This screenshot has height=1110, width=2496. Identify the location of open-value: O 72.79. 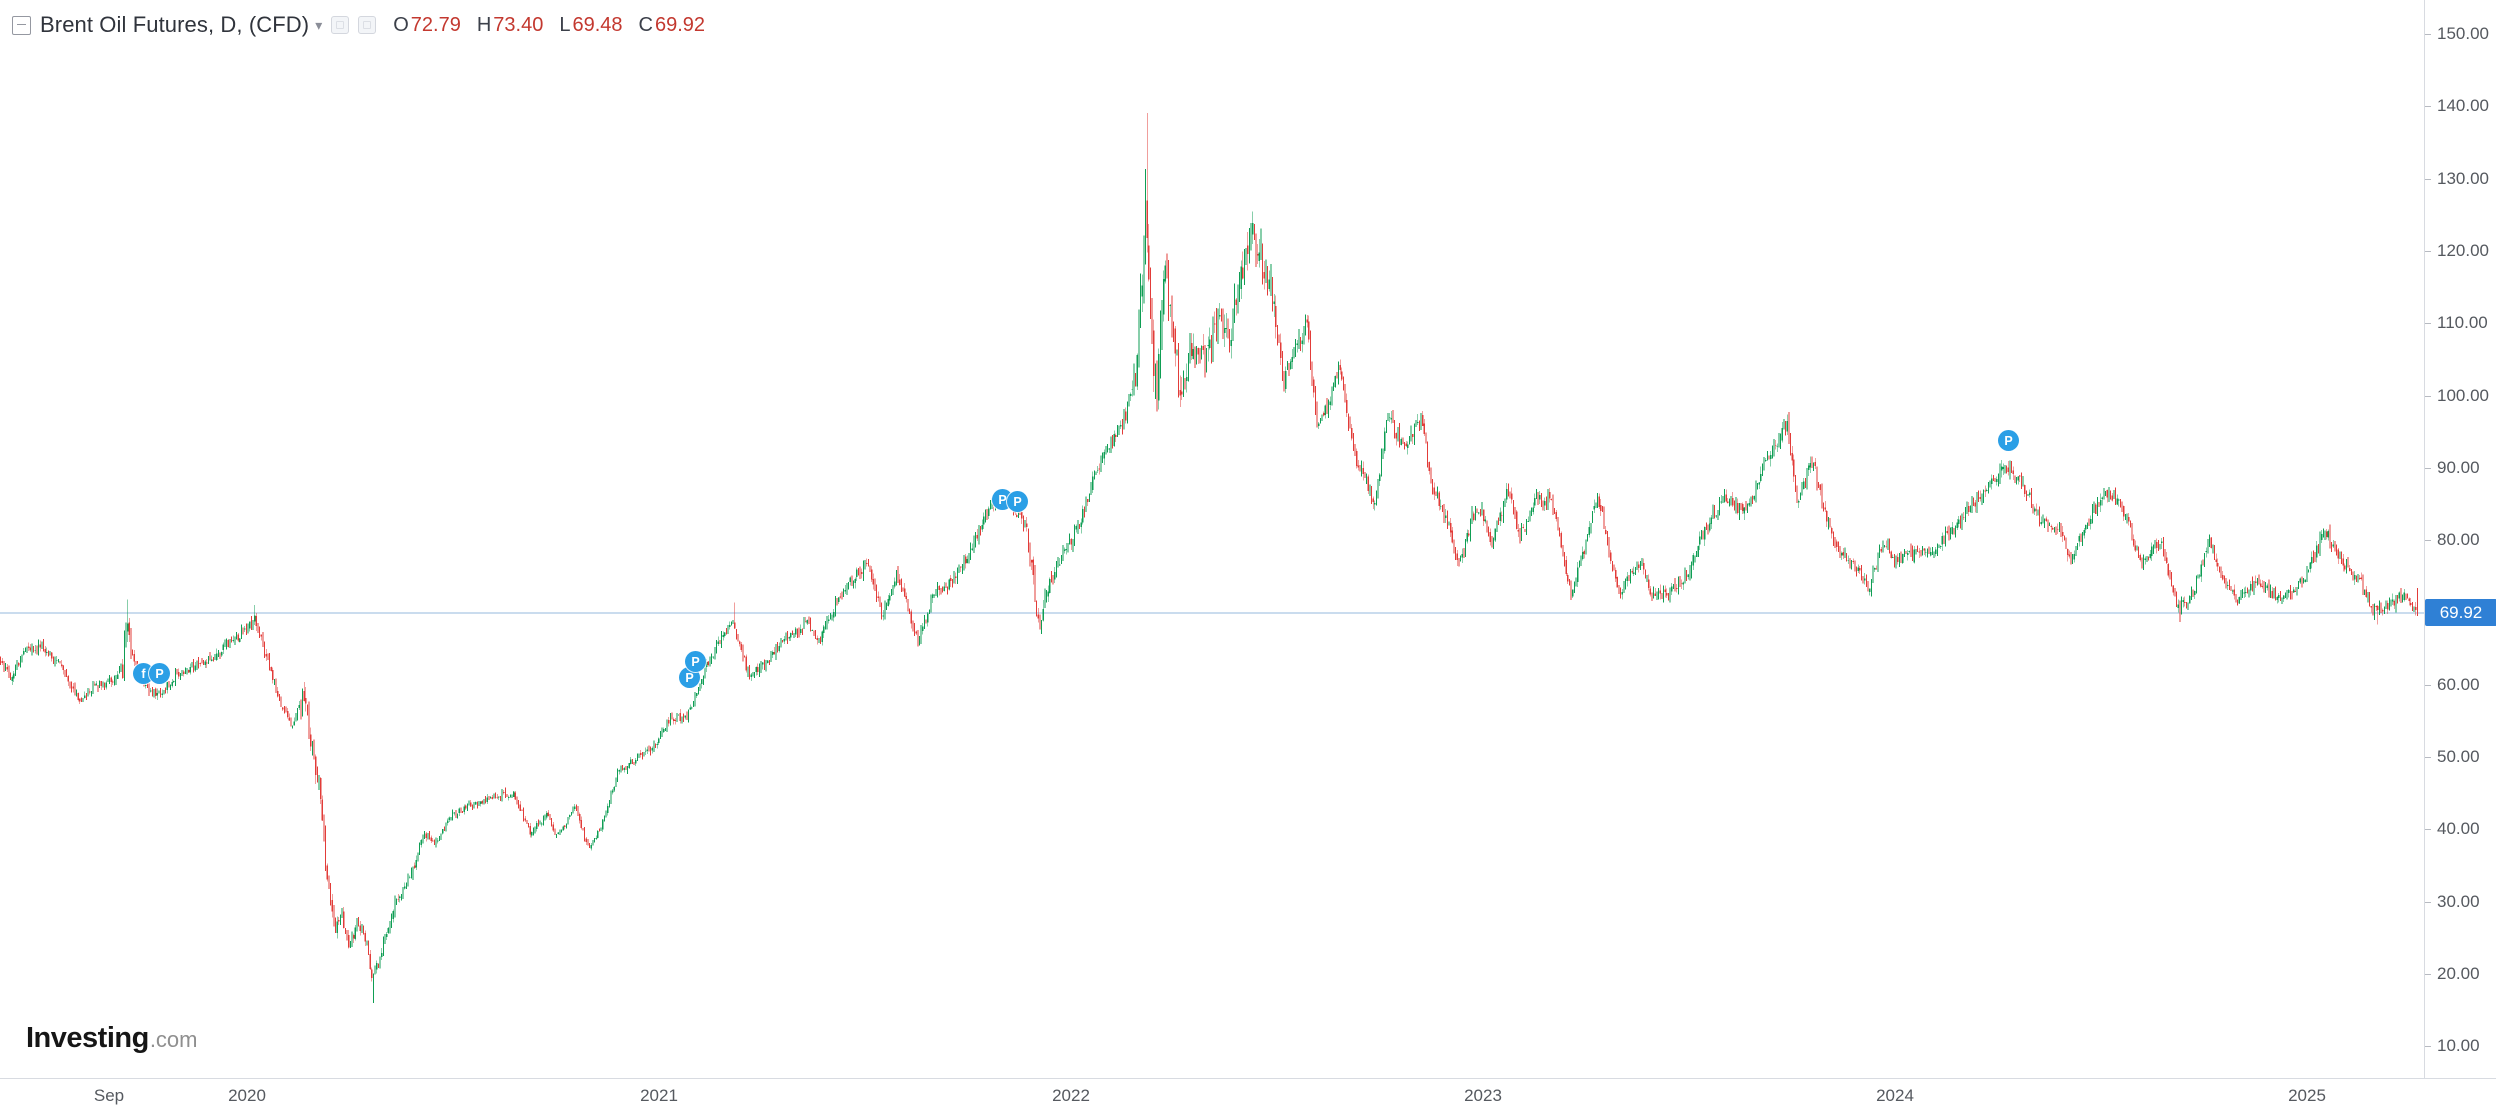
(427, 24).